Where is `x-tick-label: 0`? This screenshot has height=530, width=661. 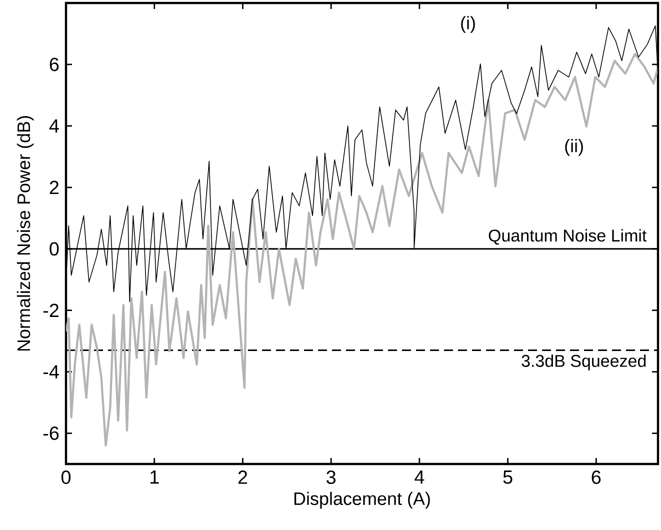
x-tick-label: 0 is located at coordinates (66, 477).